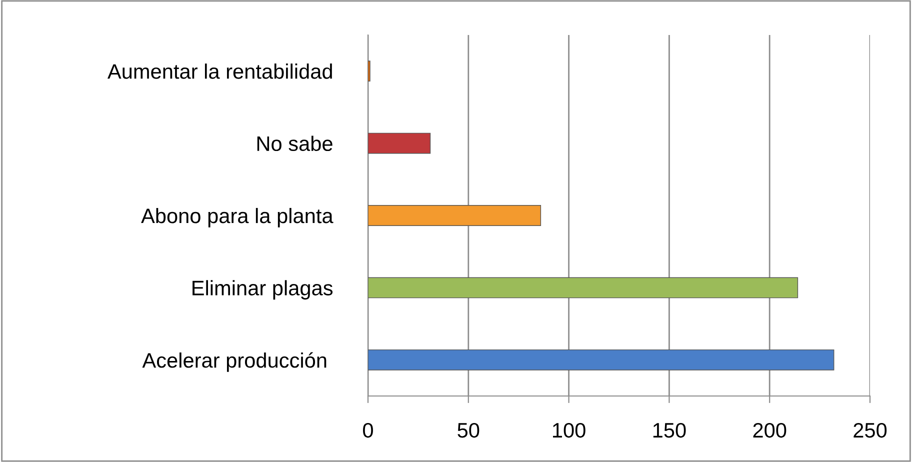 This screenshot has width=912, height=462. Describe the element at coordinates (469, 430) in the screenshot. I see `x-tick-label: 50` at that location.